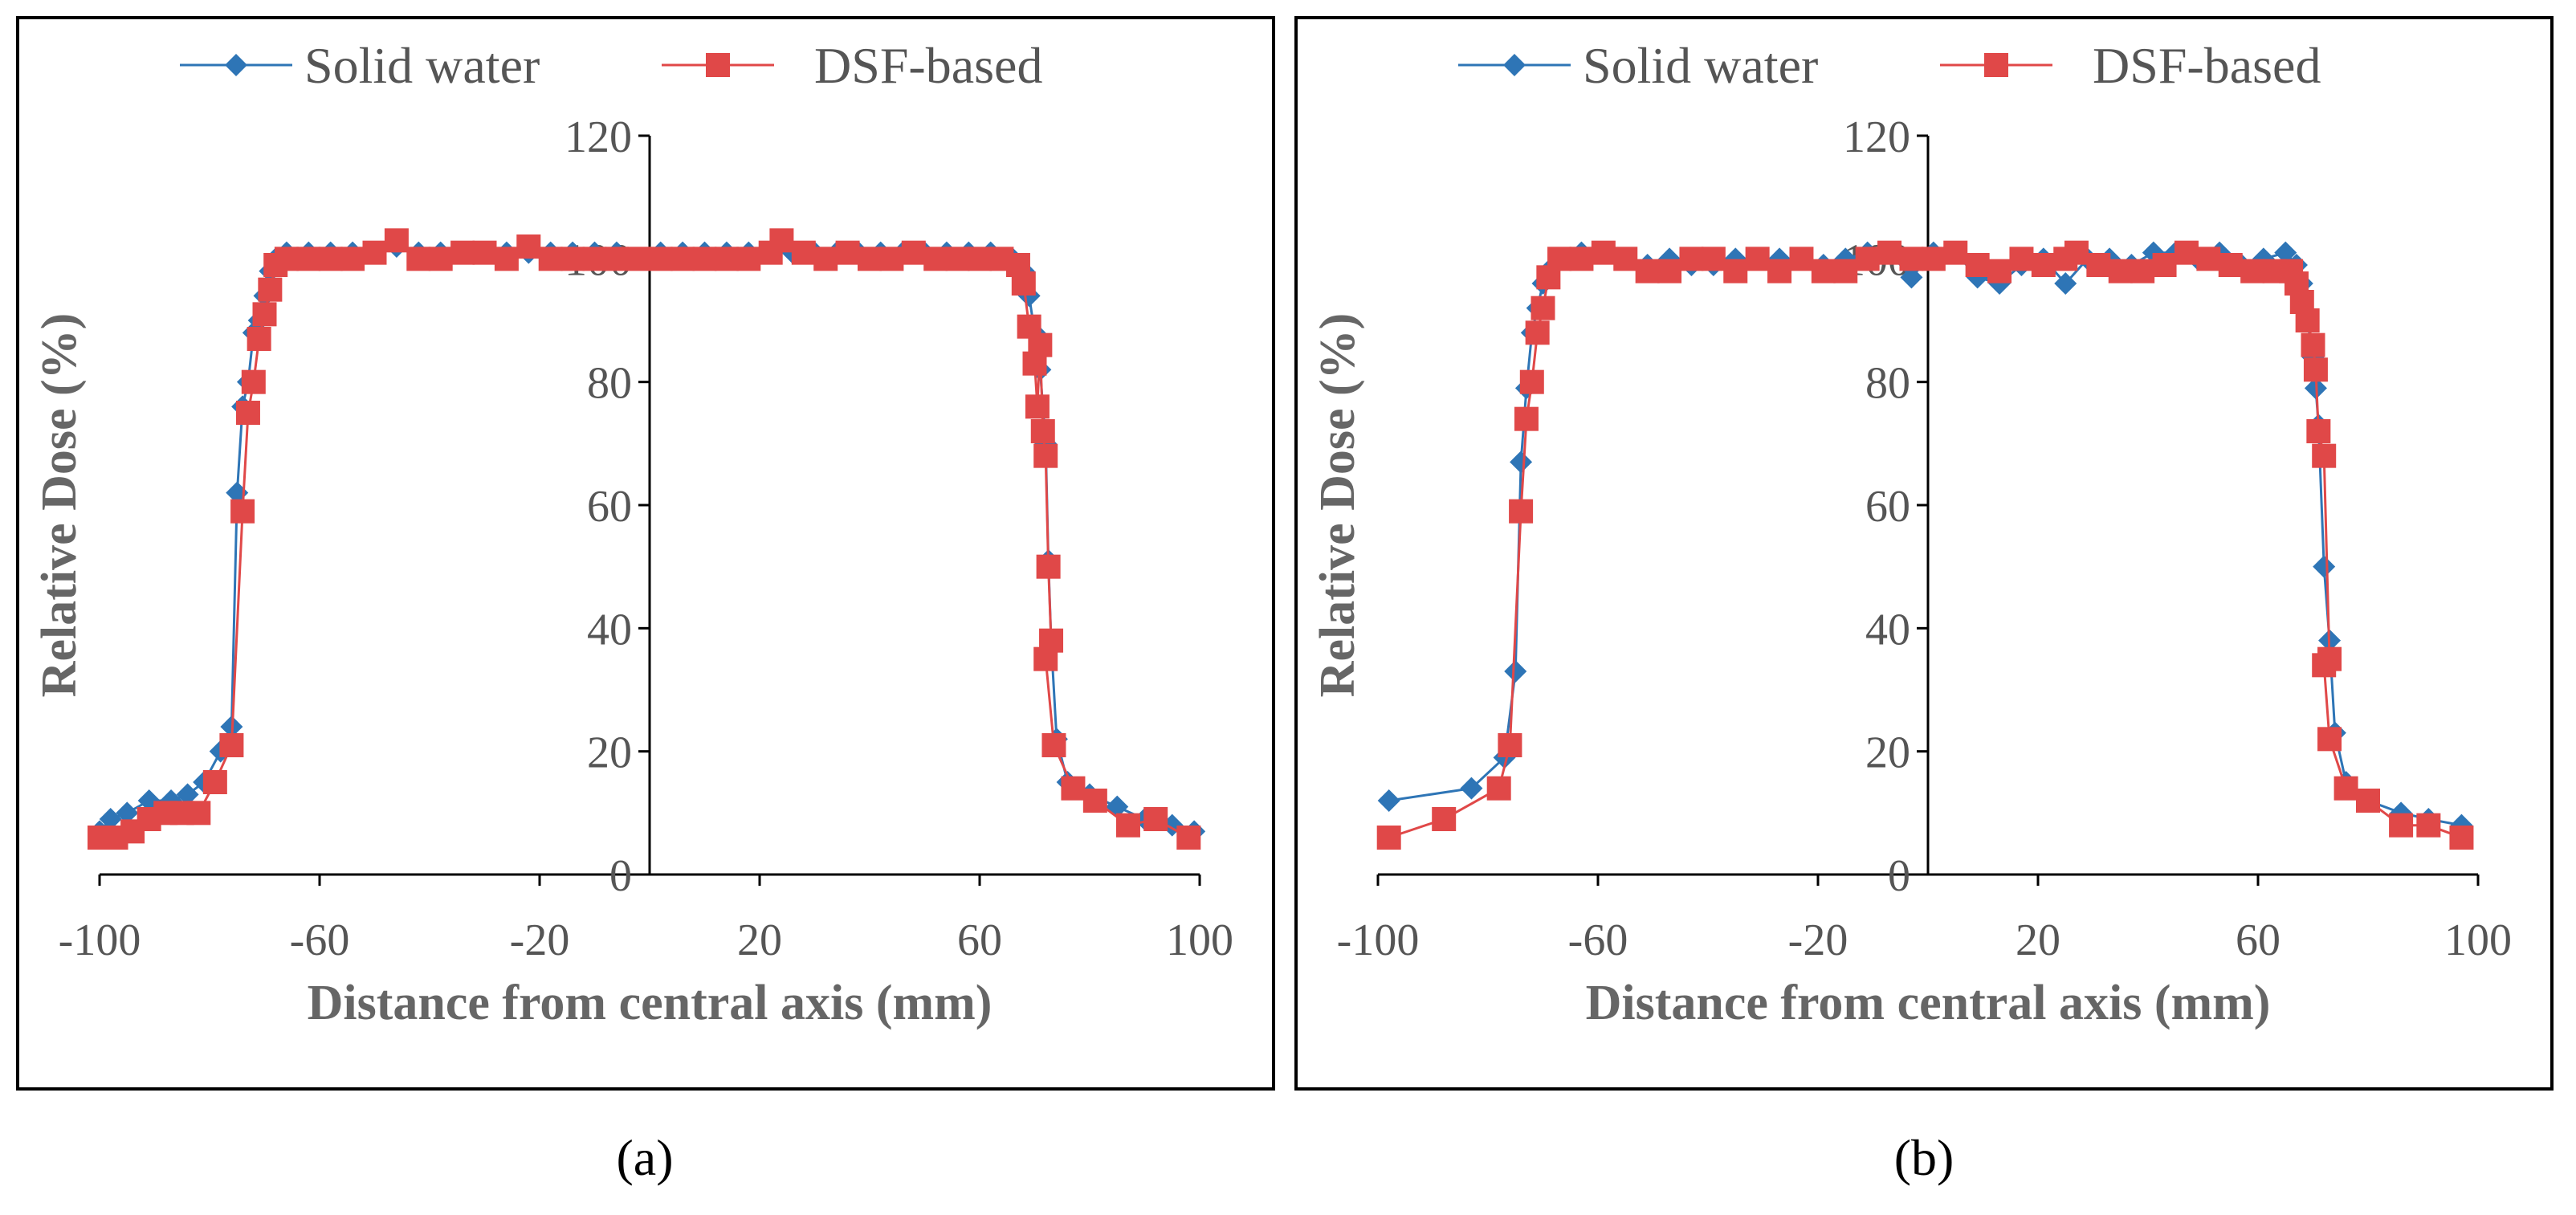 The width and height of the screenshot is (2576, 1215). What do you see at coordinates (650, 1003) in the screenshot?
I see `x-axis-title: Distance from central axis (mm)` at bounding box center [650, 1003].